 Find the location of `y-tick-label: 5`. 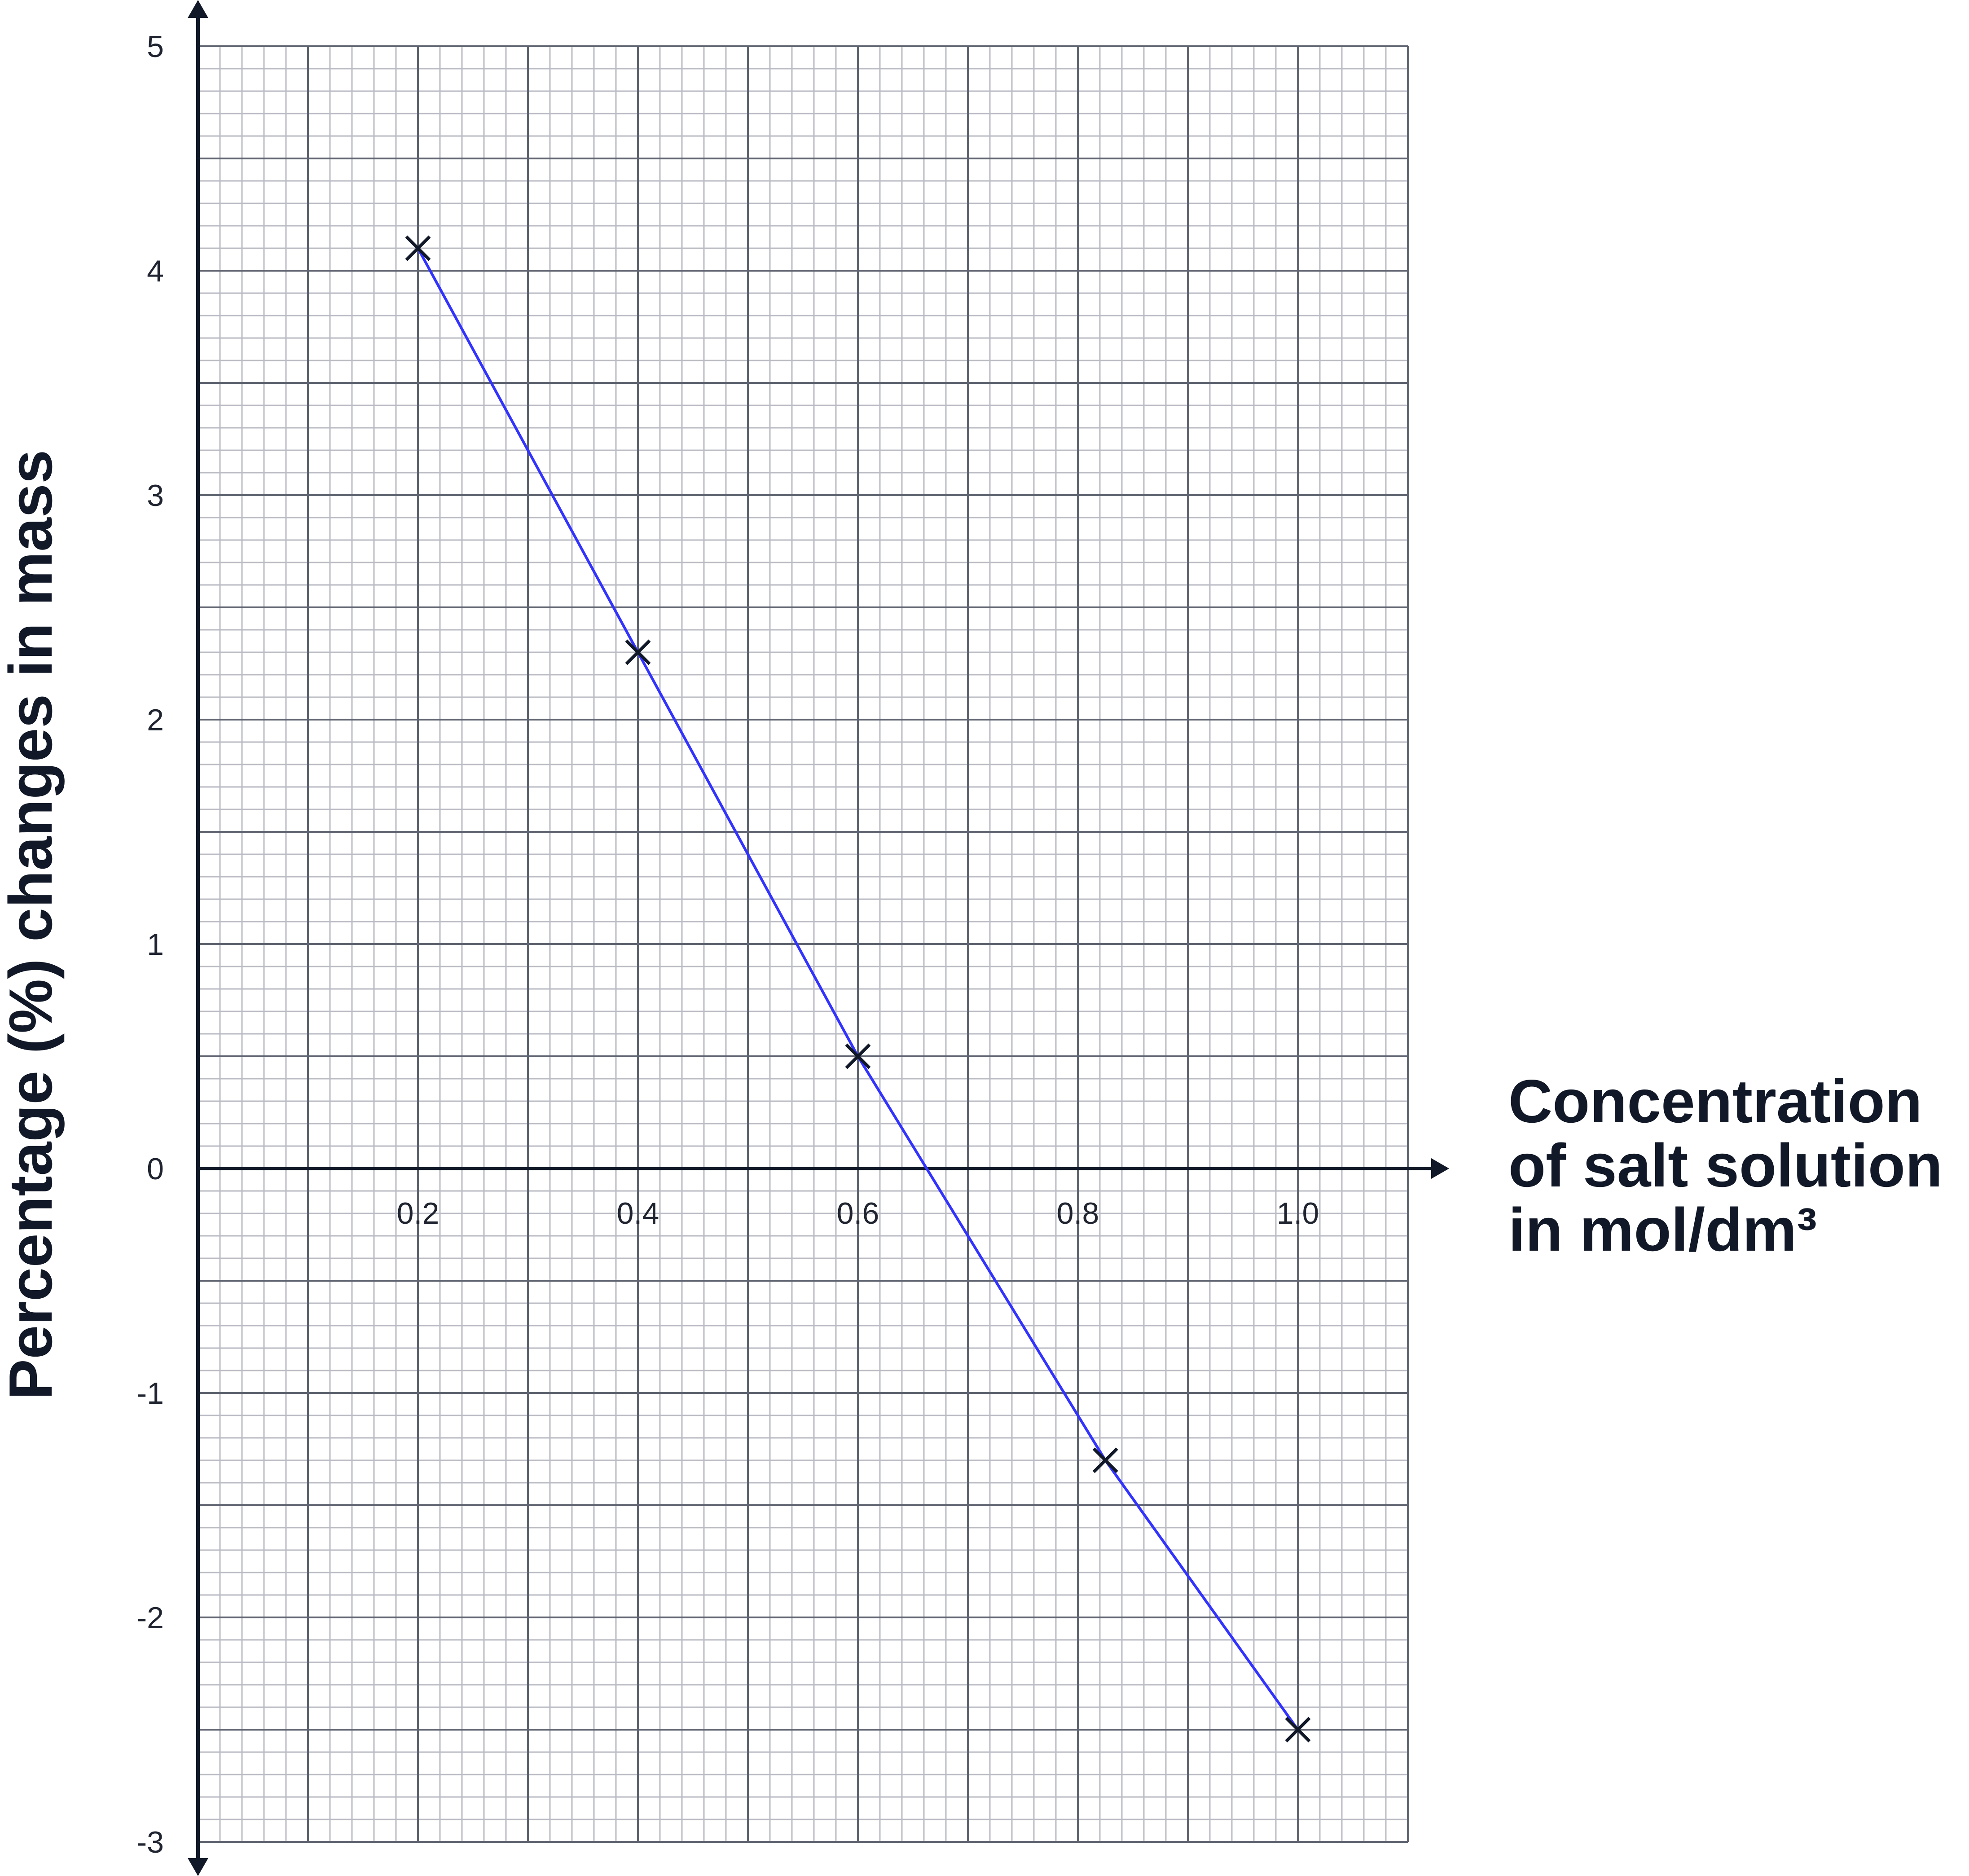

y-tick-label: 5 is located at coordinates (155, 47).